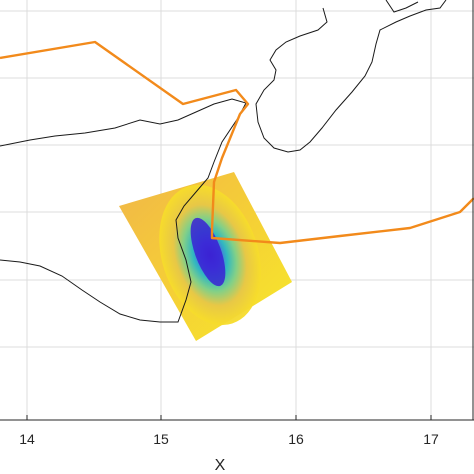 Image resolution: width=474 pixels, height=474 pixels. I want to click on field-core, so click(208, 252).